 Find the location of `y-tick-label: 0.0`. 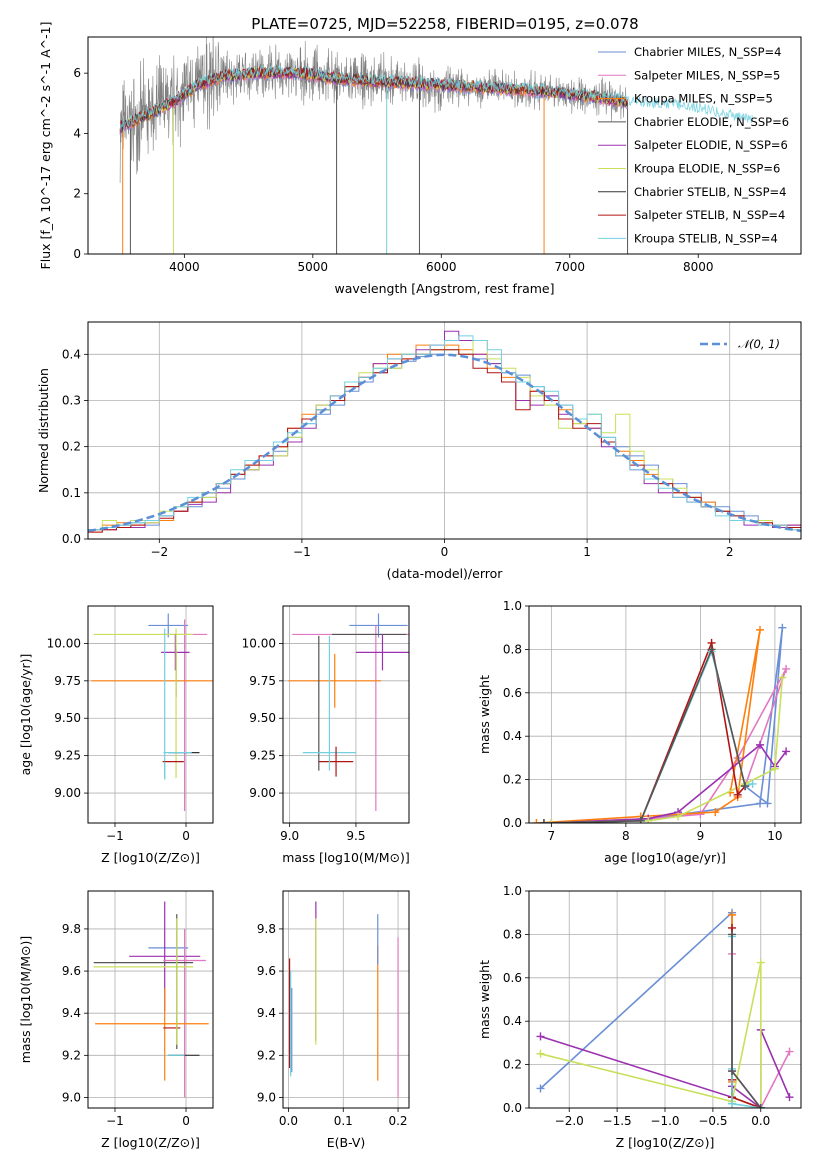

y-tick-label: 0.0 is located at coordinates (512, 823).